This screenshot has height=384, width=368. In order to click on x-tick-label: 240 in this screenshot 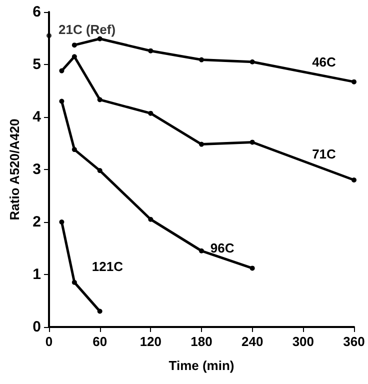, I will do `click(252, 341)`.